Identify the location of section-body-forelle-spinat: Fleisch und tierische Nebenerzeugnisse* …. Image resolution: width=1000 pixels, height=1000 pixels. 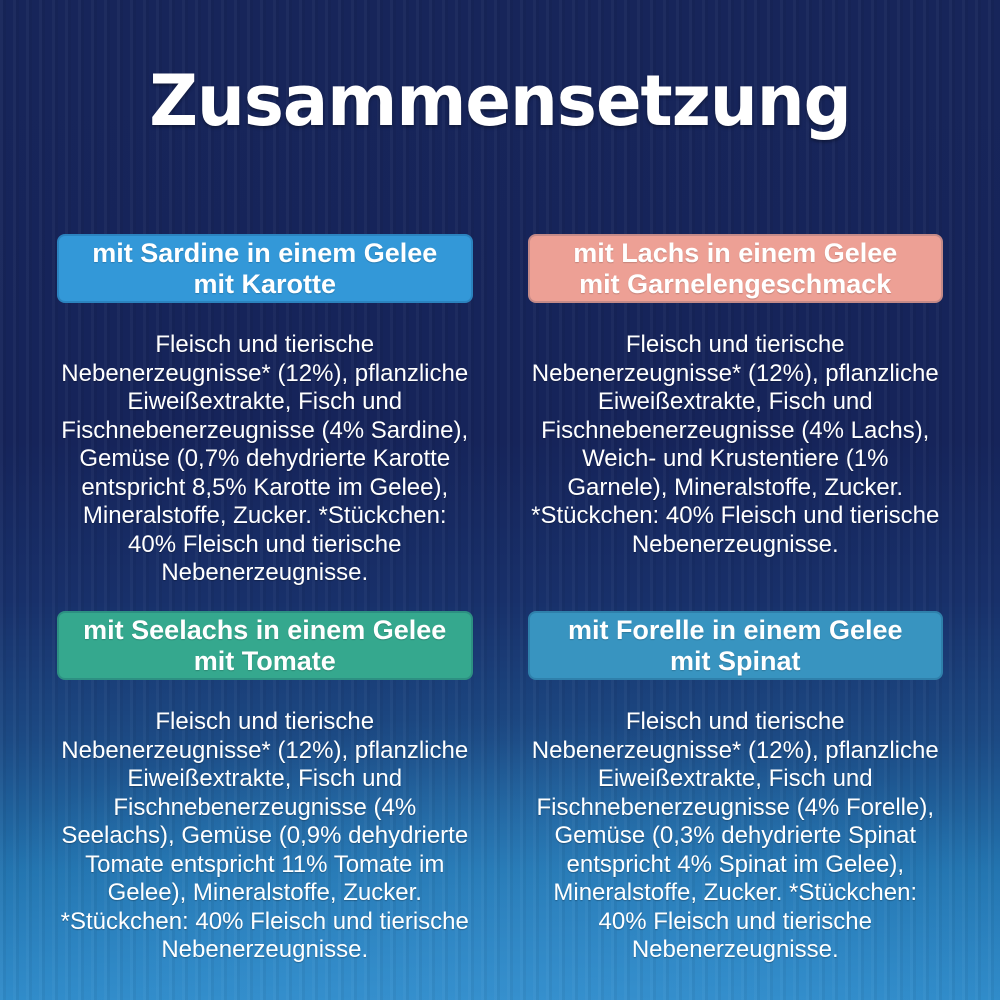
(735, 835).